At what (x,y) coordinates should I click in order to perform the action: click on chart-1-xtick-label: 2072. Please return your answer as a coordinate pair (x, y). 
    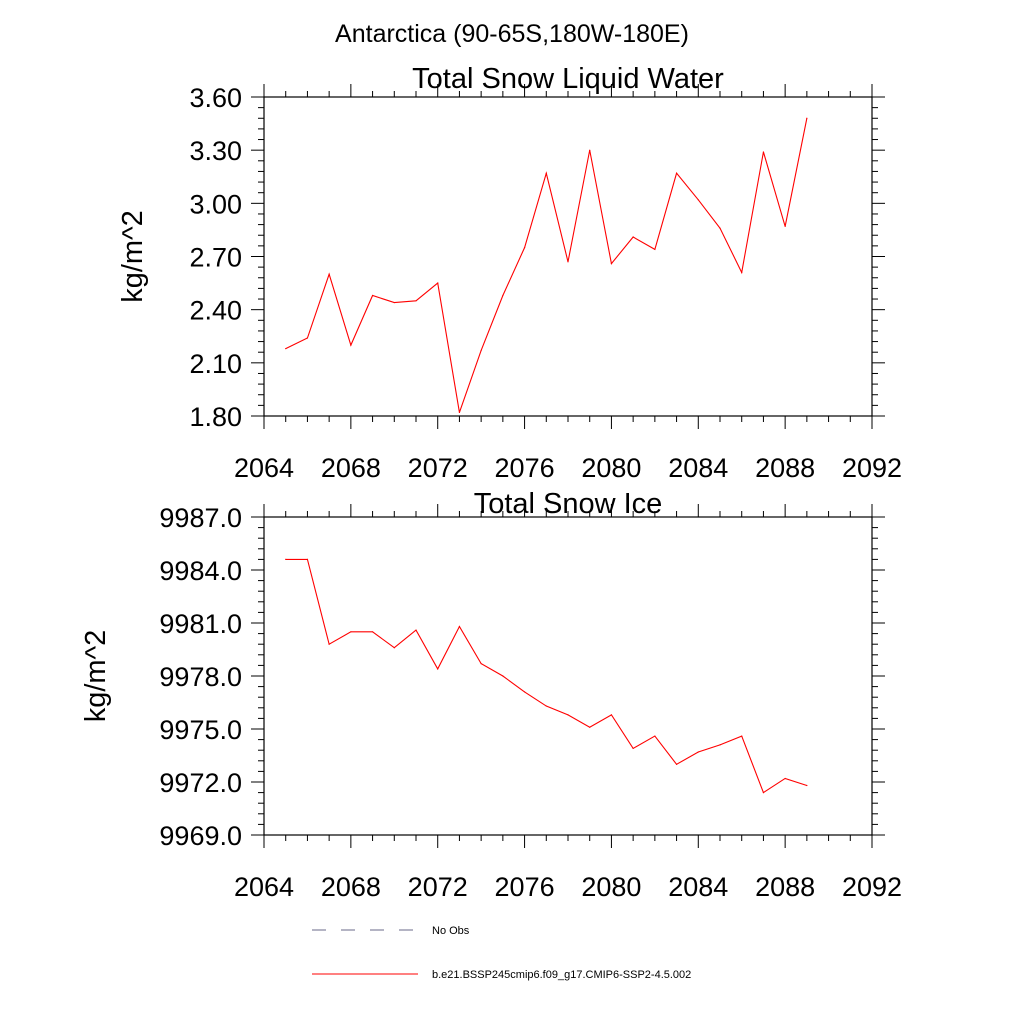
    Looking at the image, I should click on (438, 468).